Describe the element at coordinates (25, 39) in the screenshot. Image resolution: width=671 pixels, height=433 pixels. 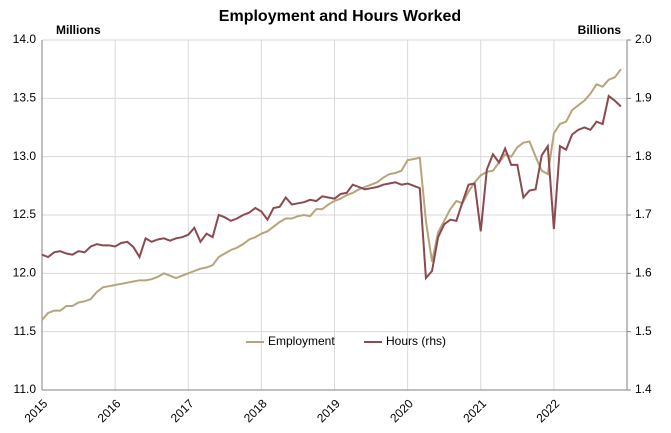
I see `y-tick-label: 14.0` at that location.